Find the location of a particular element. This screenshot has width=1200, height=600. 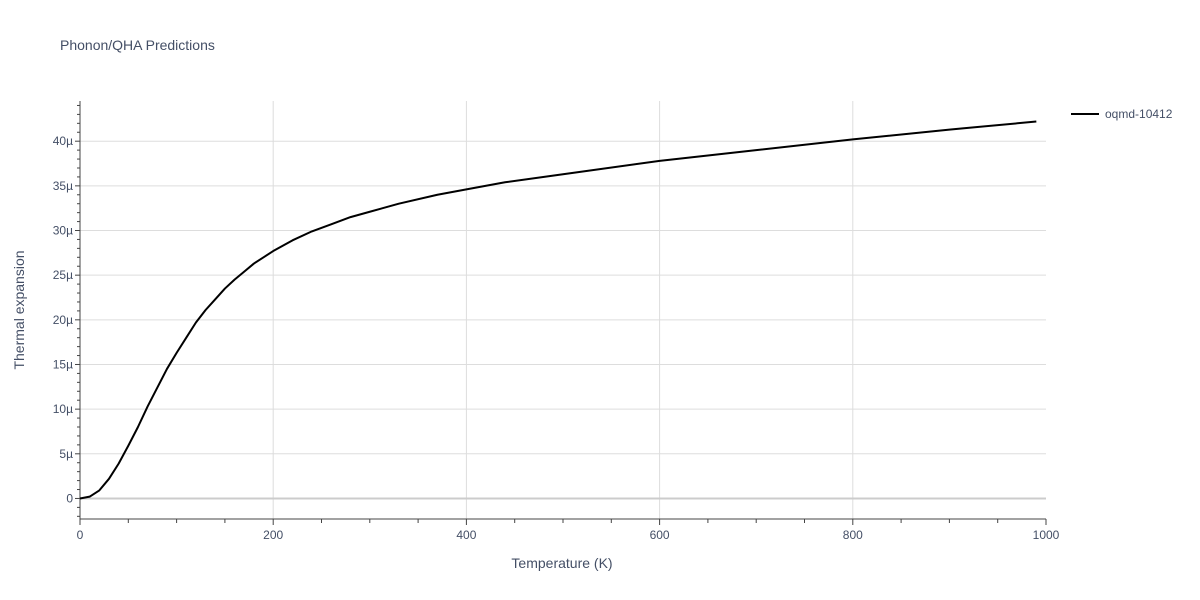

legend-label: oqmd-10412 is located at coordinates (1139, 114).